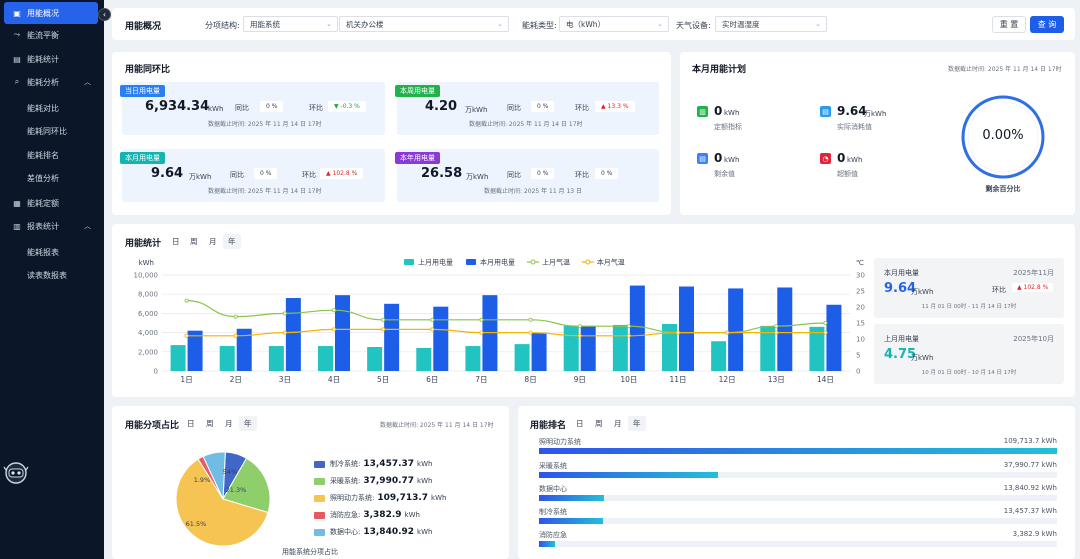 The height and width of the screenshot is (559, 1080). I want to click on quota-icon: ▥, so click(702, 111).